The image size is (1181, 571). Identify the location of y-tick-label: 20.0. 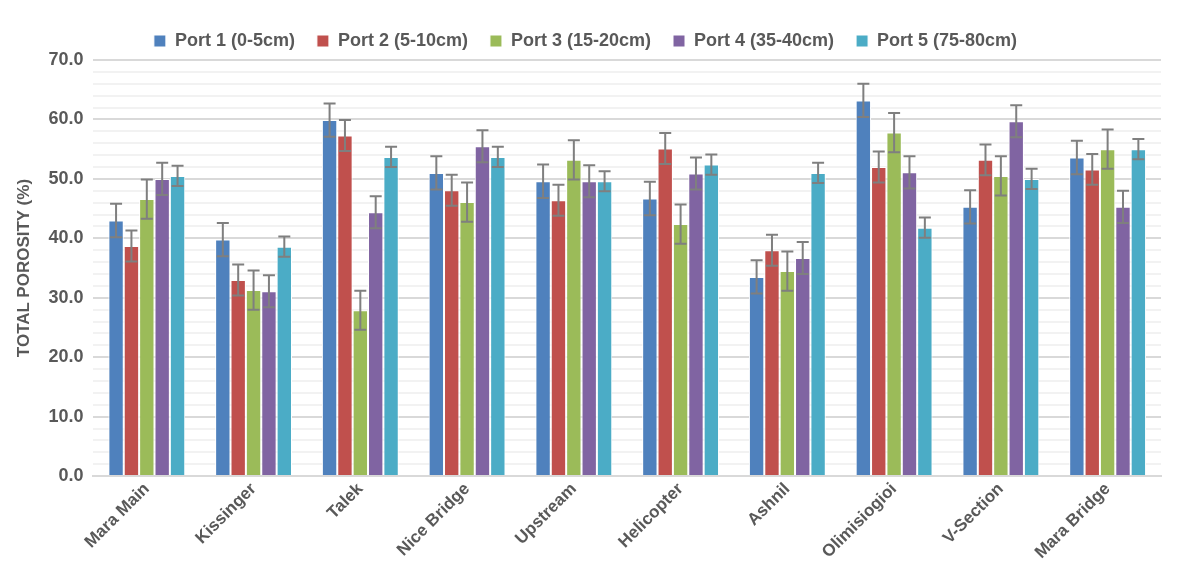
(66, 356).